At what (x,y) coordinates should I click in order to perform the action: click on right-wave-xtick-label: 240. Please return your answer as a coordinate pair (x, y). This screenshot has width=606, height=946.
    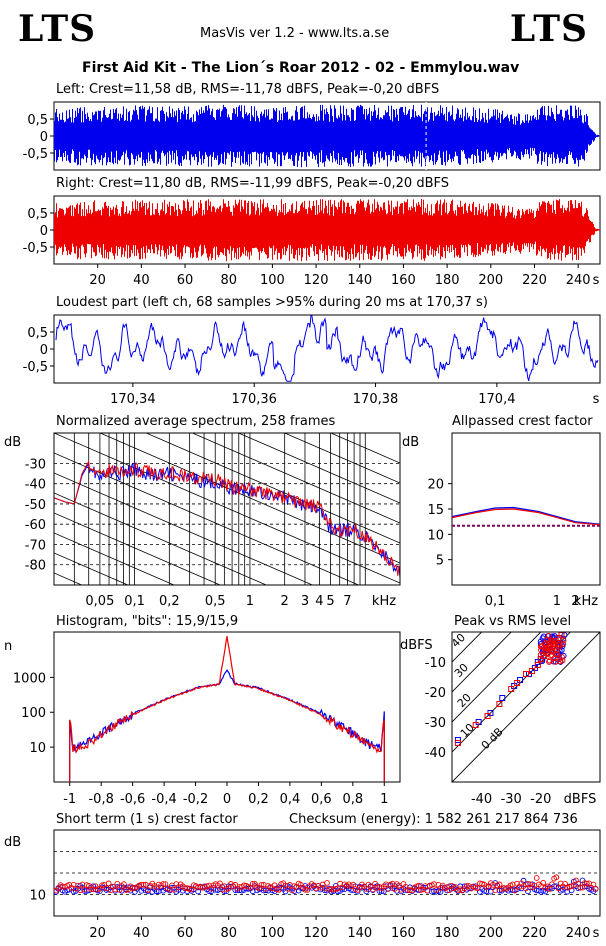
    Looking at the image, I should click on (578, 280).